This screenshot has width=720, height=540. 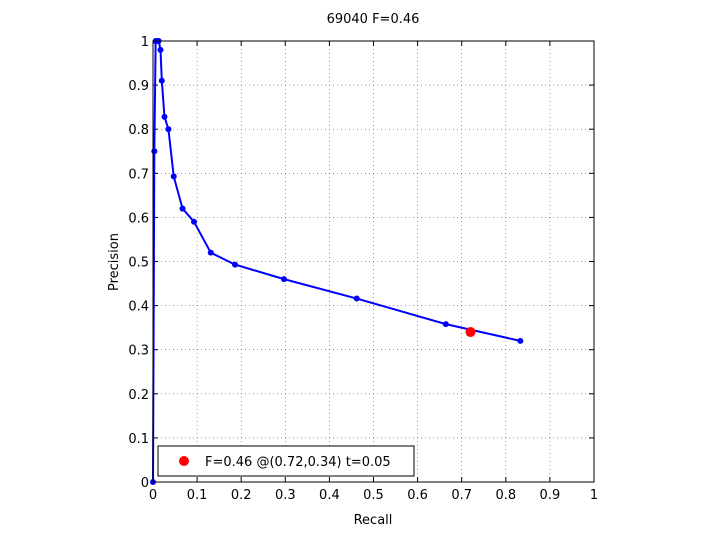 What do you see at coordinates (298, 462) in the screenshot?
I see `legend-entry: F=0.46 @(0.72,0.34) t=0.05` at bounding box center [298, 462].